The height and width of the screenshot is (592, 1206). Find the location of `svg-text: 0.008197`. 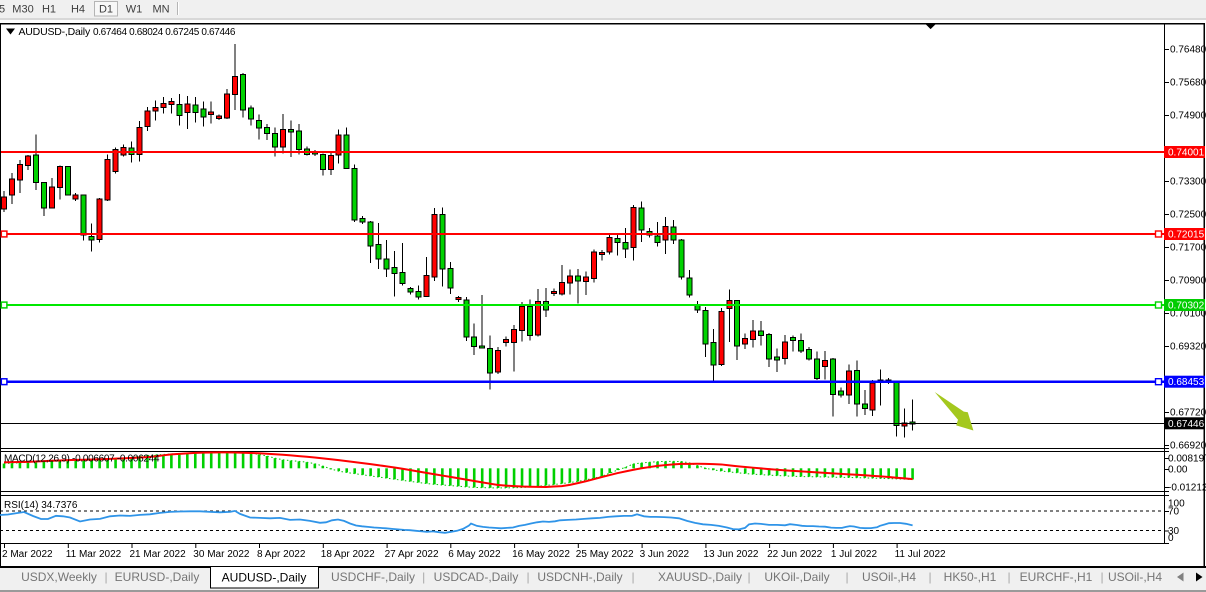

svg-text: 0.008197 is located at coordinates (1187, 459).